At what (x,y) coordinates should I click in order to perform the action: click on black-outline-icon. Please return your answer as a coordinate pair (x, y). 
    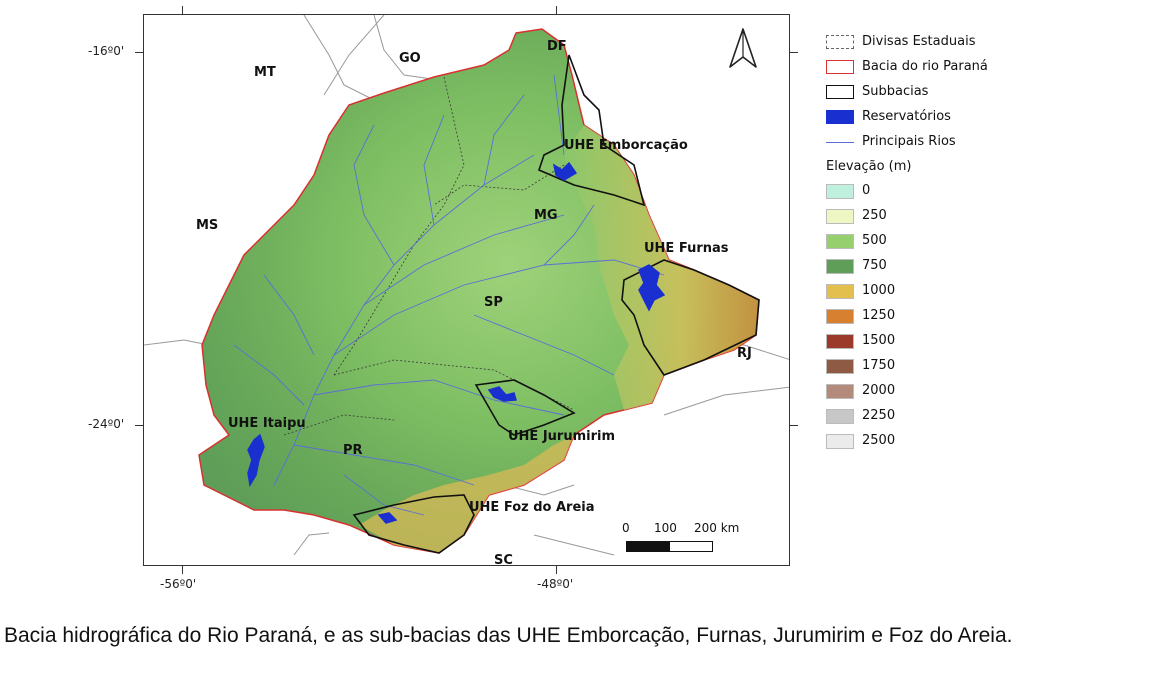
    Looking at the image, I should click on (840, 92).